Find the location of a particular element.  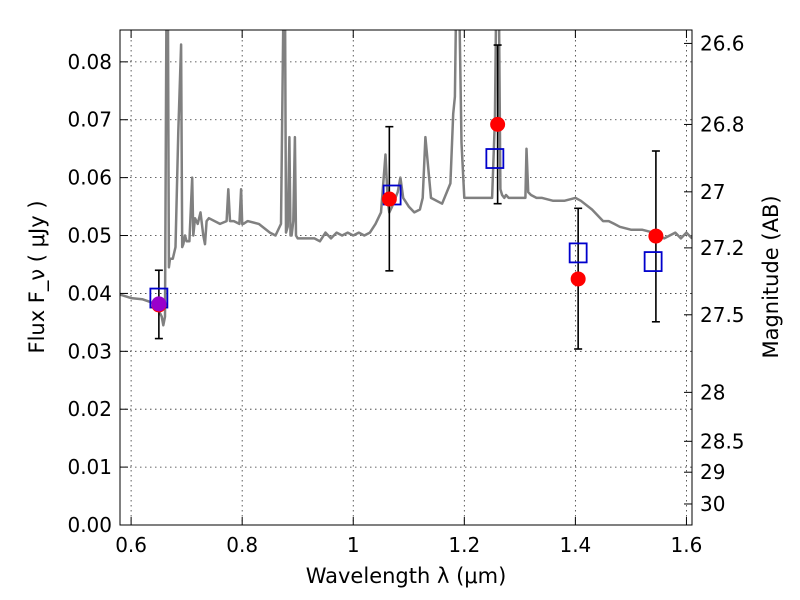

x-tick-label: 1.2 is located at coordinates (464, 545).